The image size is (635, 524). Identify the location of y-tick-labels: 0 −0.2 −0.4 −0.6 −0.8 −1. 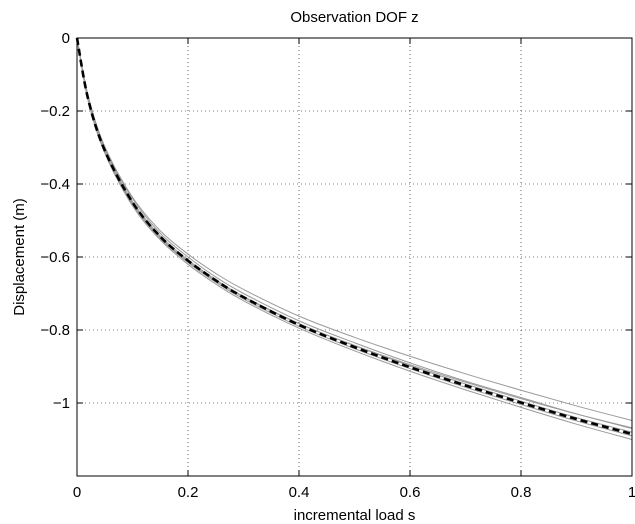
(55, 221).